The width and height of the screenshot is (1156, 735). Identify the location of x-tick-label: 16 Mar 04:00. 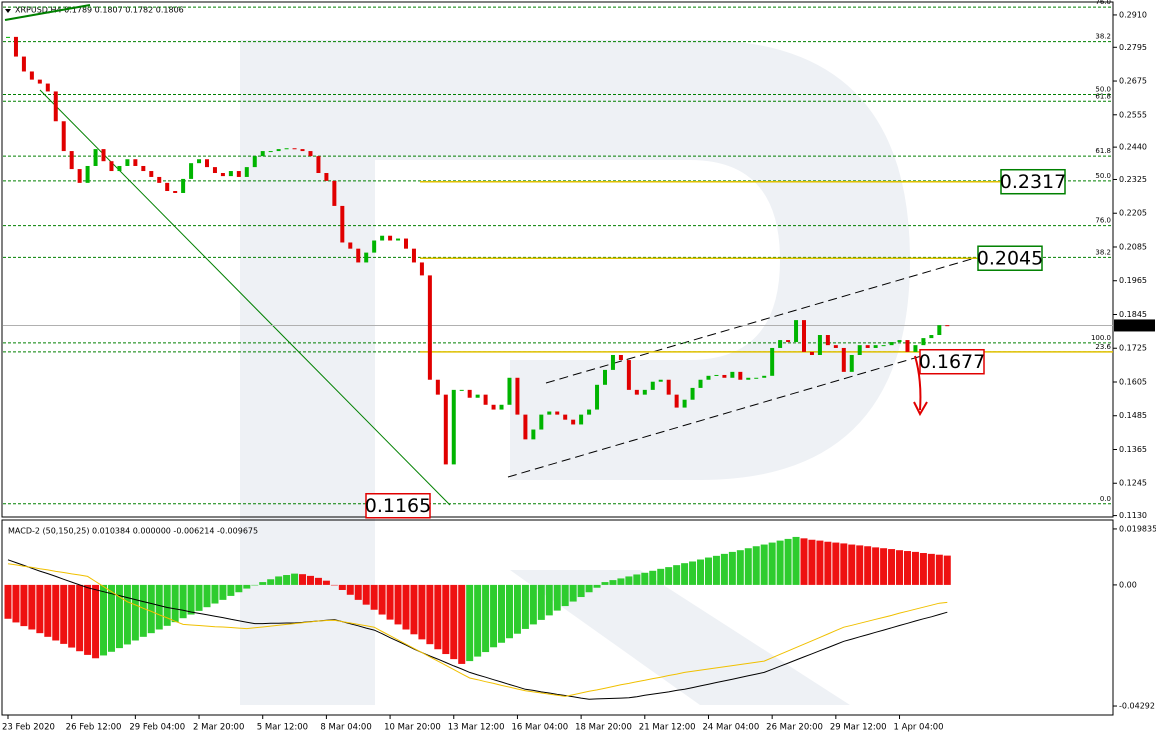
(539, 728).